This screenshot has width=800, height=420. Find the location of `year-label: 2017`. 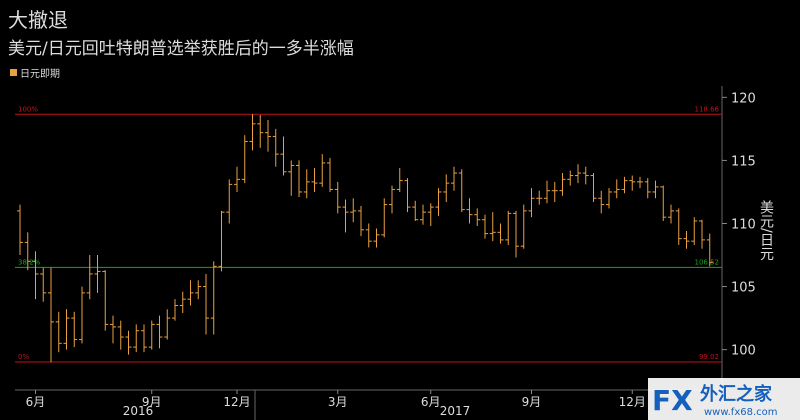

year-label: 2017 is located at coordinates (455, 411).